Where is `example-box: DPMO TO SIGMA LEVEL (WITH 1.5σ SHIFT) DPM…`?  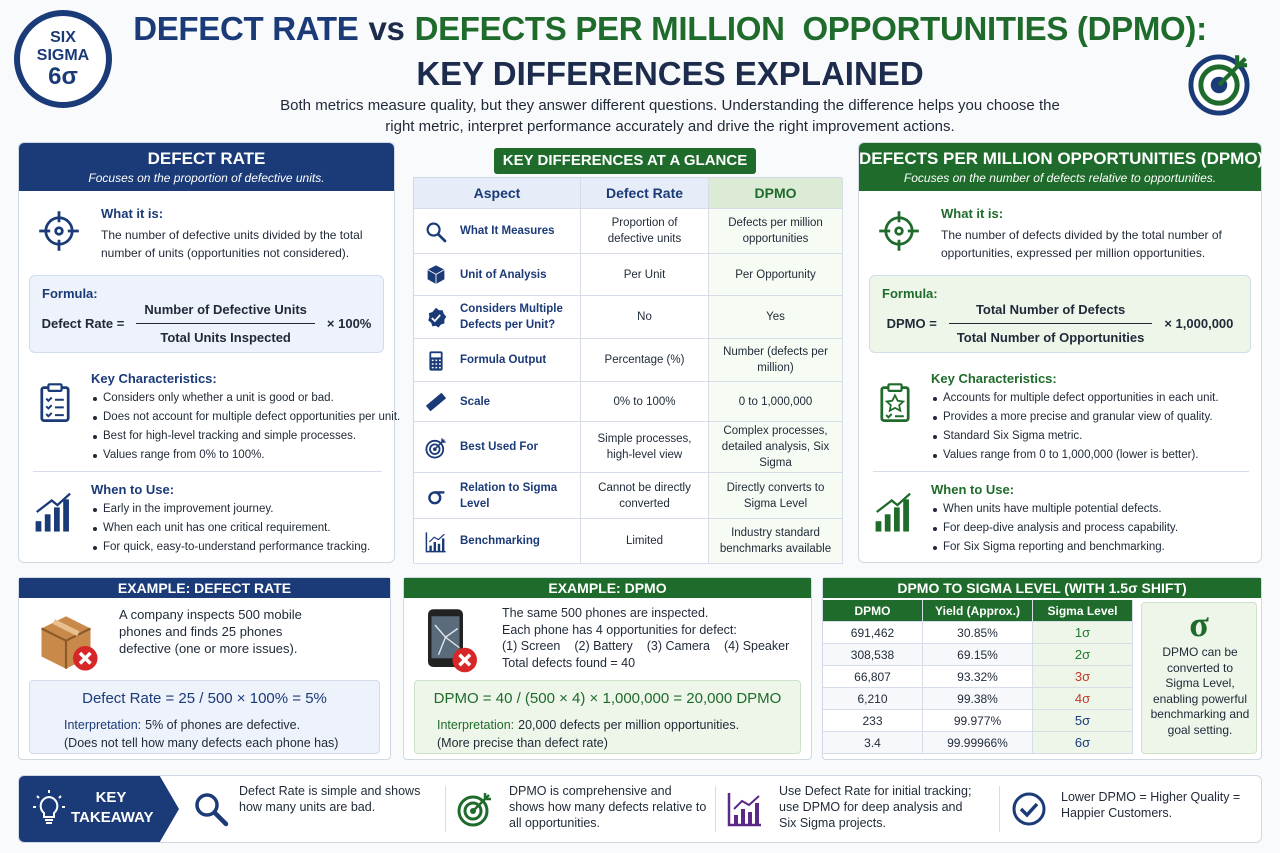
example-box: DPMO TO SIGMA LEVEL (WITH 1.5σ SHIFT) DPM… is located at coordinates (1042, 668).